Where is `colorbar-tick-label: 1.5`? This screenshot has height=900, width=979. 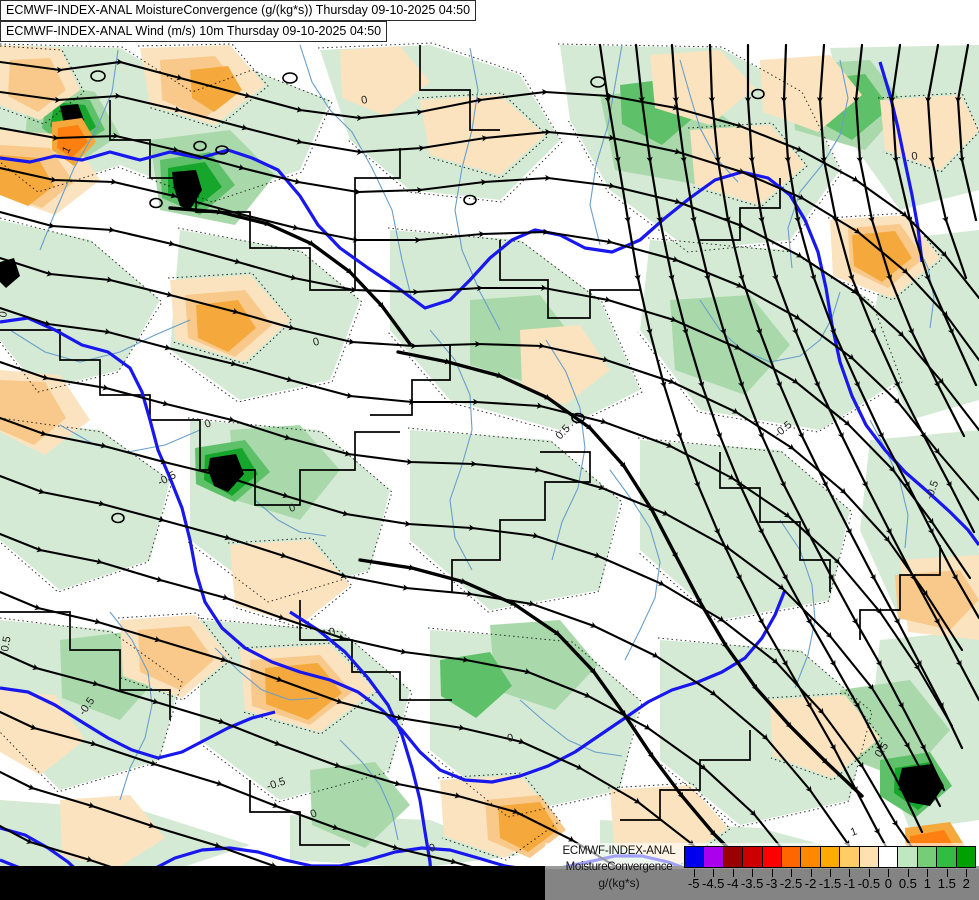 colorbar-tick-label: 1.5 is located at coordinates (946, 883).